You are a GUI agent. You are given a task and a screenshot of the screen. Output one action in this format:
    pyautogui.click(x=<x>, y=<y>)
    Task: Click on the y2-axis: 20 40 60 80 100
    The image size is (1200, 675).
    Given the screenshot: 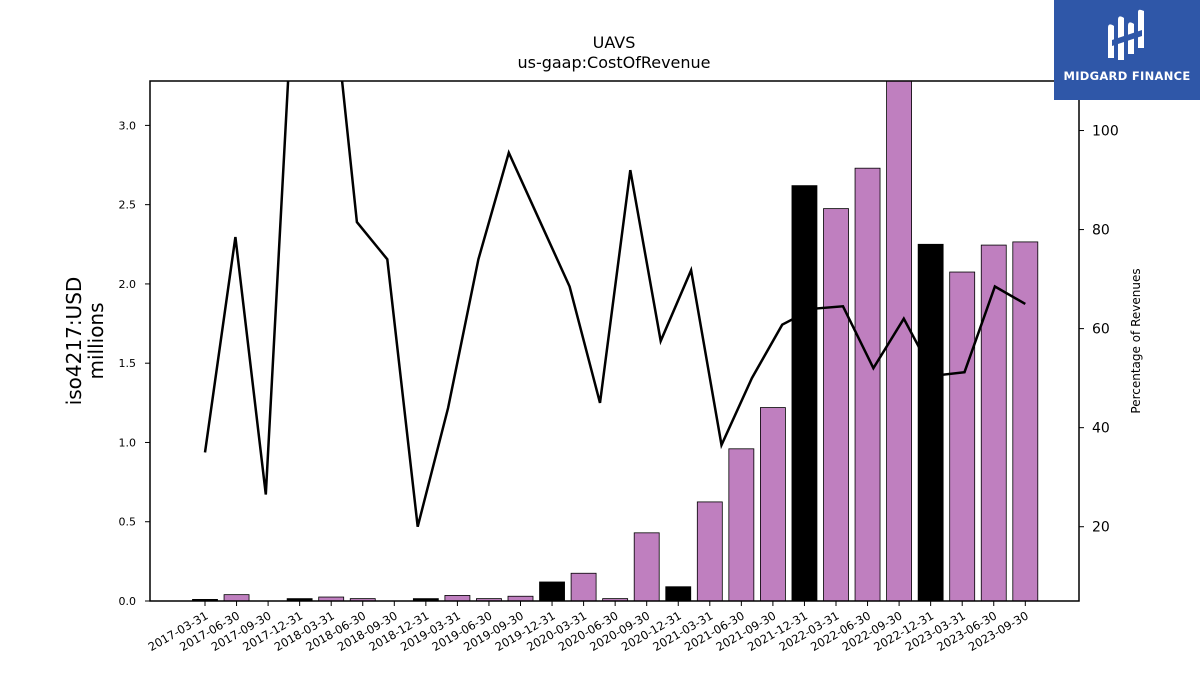 What is the action you would take?
    pyautogui.click(x=1099, y=330)
    